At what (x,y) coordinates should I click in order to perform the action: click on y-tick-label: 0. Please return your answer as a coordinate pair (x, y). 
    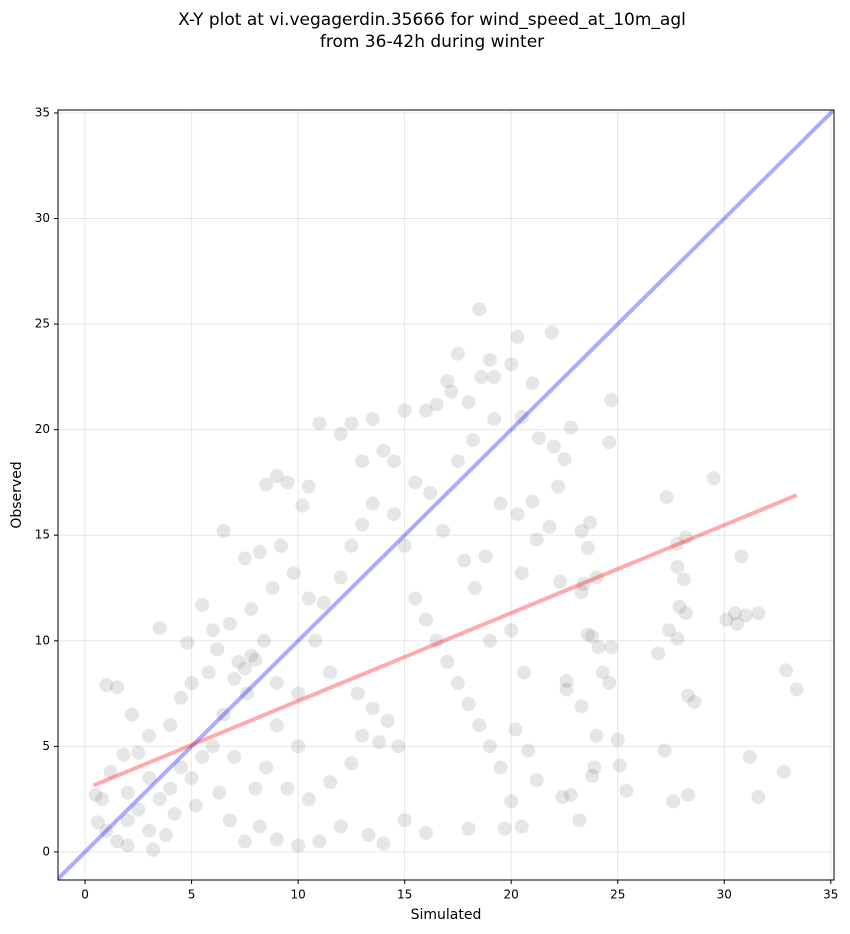
    Looking at the image, I should click on (46, 851).